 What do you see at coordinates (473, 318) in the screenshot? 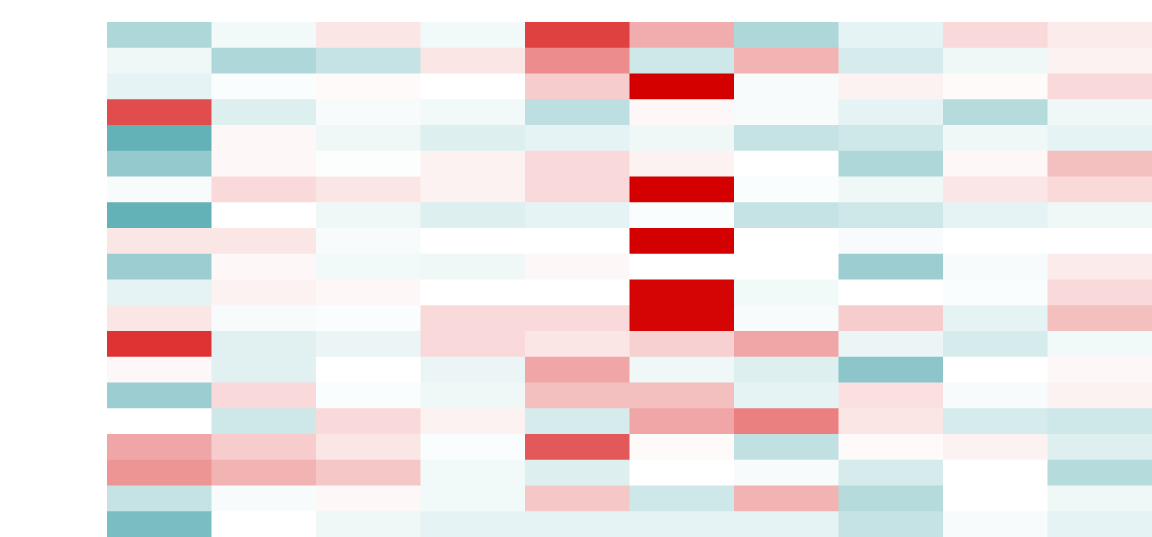
I see `heatmap-cell-r11-c3` at bounding box center [473, 318].